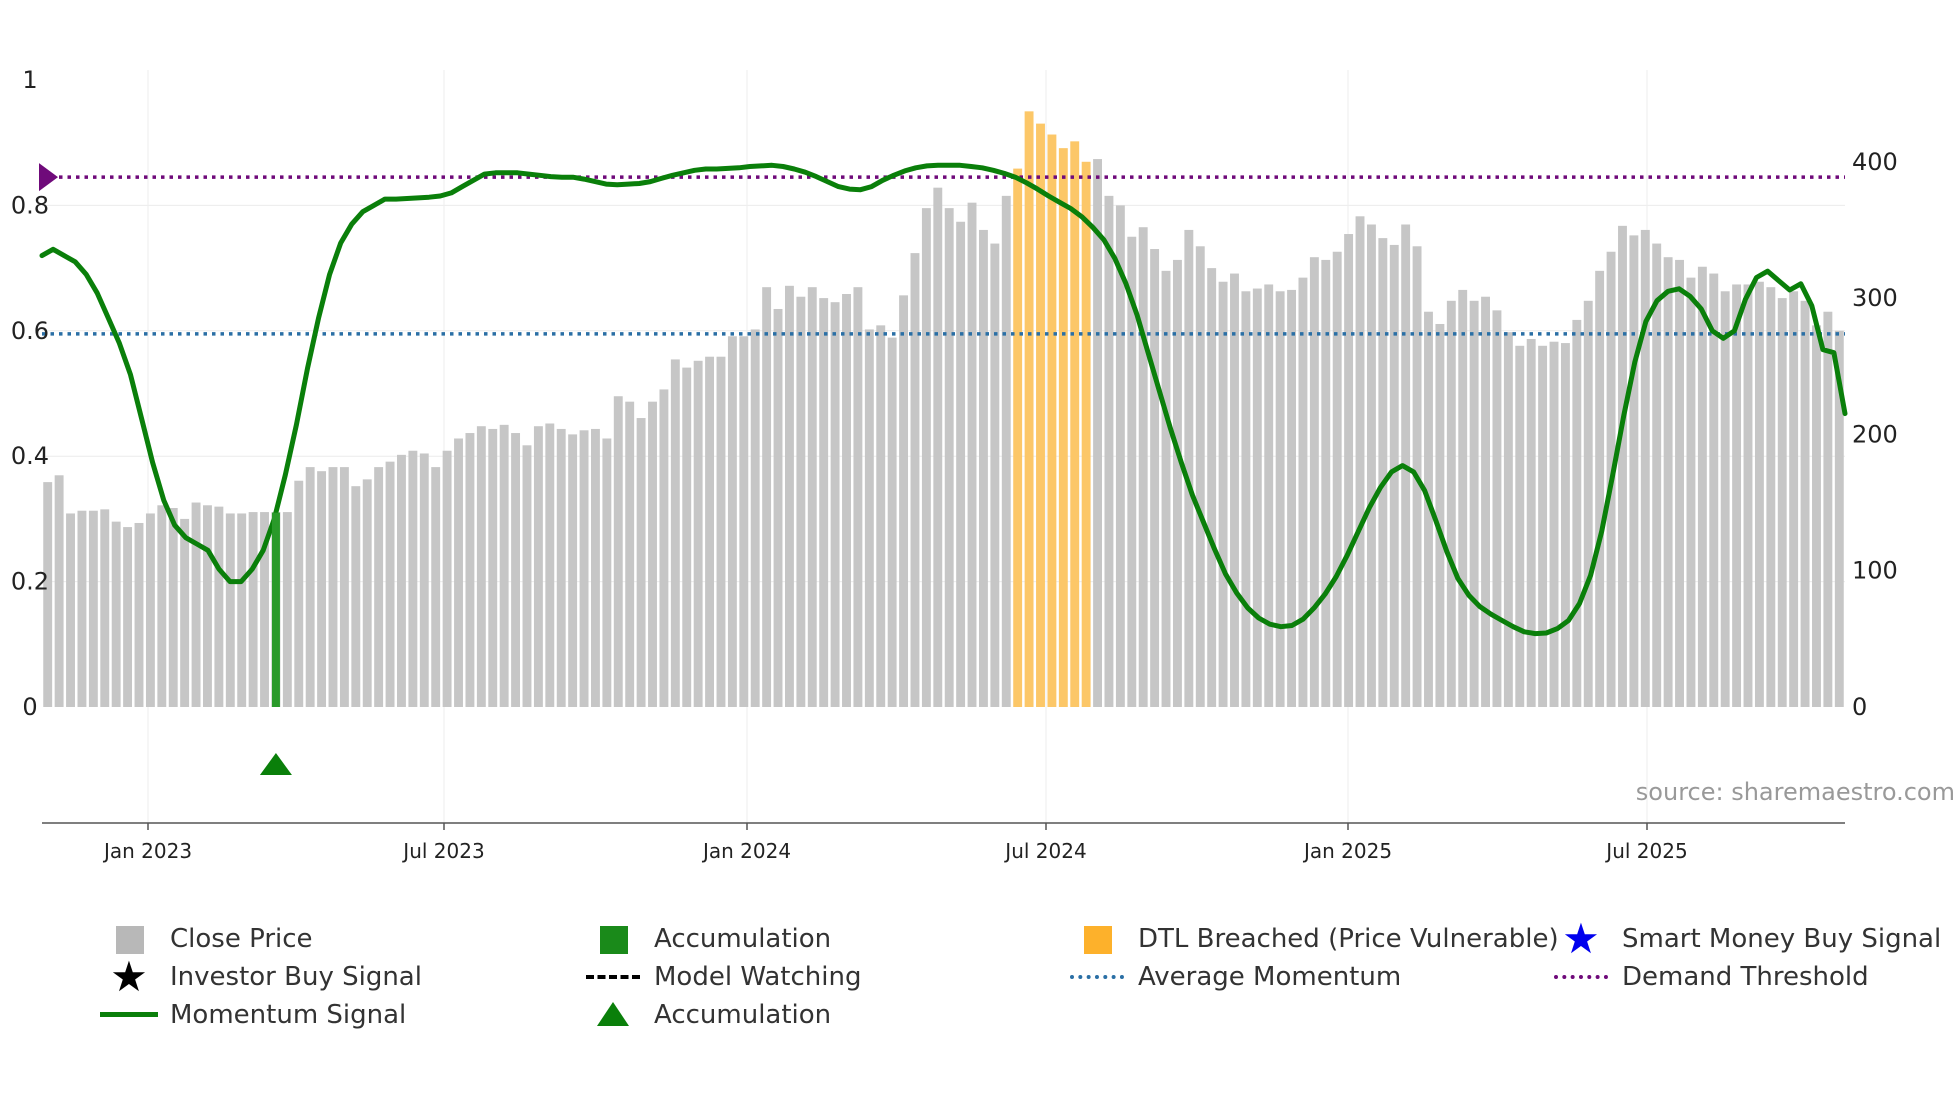  Describe the element at coordinates (613, 977) in the screenshot. I see `legend-key-black-dash` at that location.